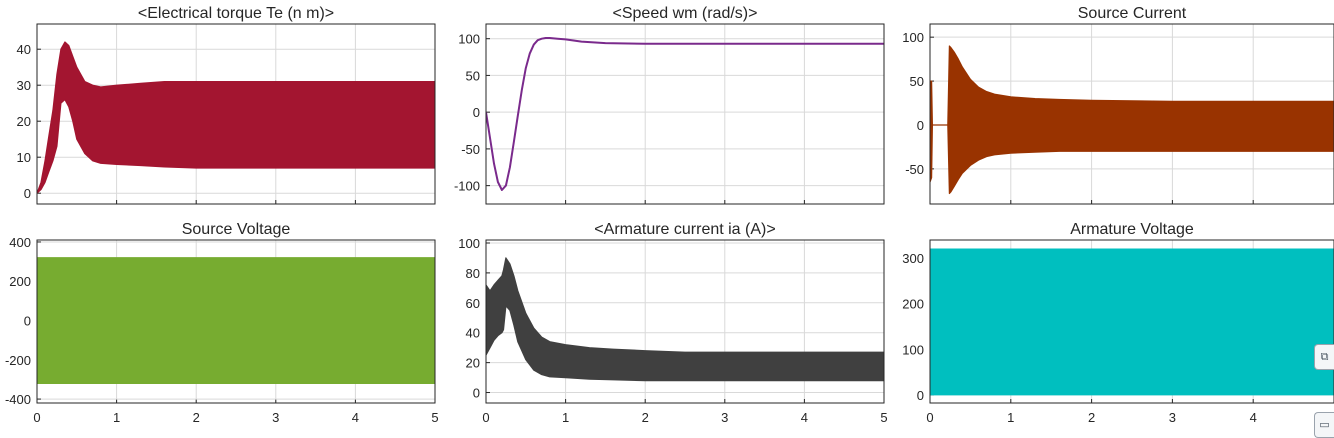 Image resolution: width=1334 pixels, height=438 pixels. What do you see at coordinates (467, 186) in the screenshot?
I see `y-tick-label: -100` at bounding box center [467, 186].